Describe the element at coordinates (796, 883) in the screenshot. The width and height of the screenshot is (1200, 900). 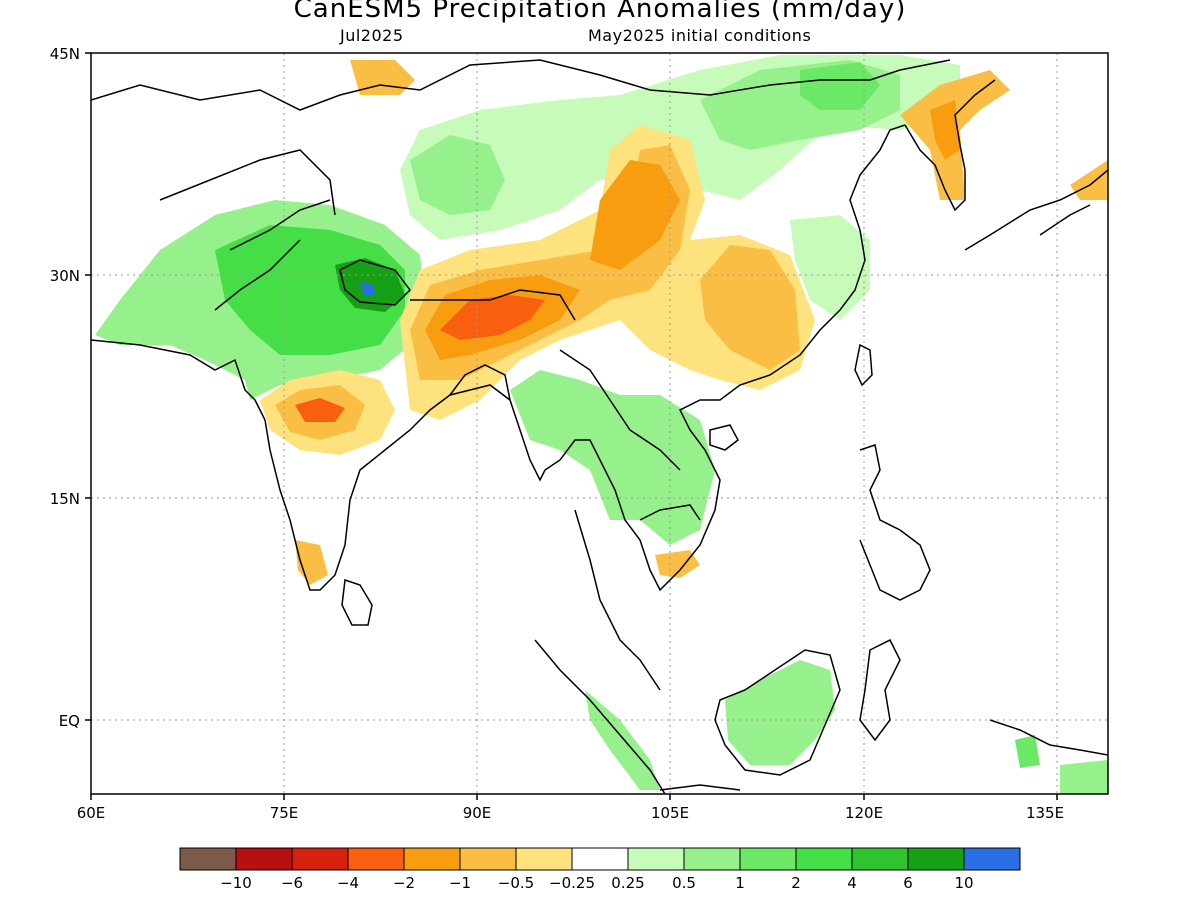
I see `colorbar-label: 2` at that location.